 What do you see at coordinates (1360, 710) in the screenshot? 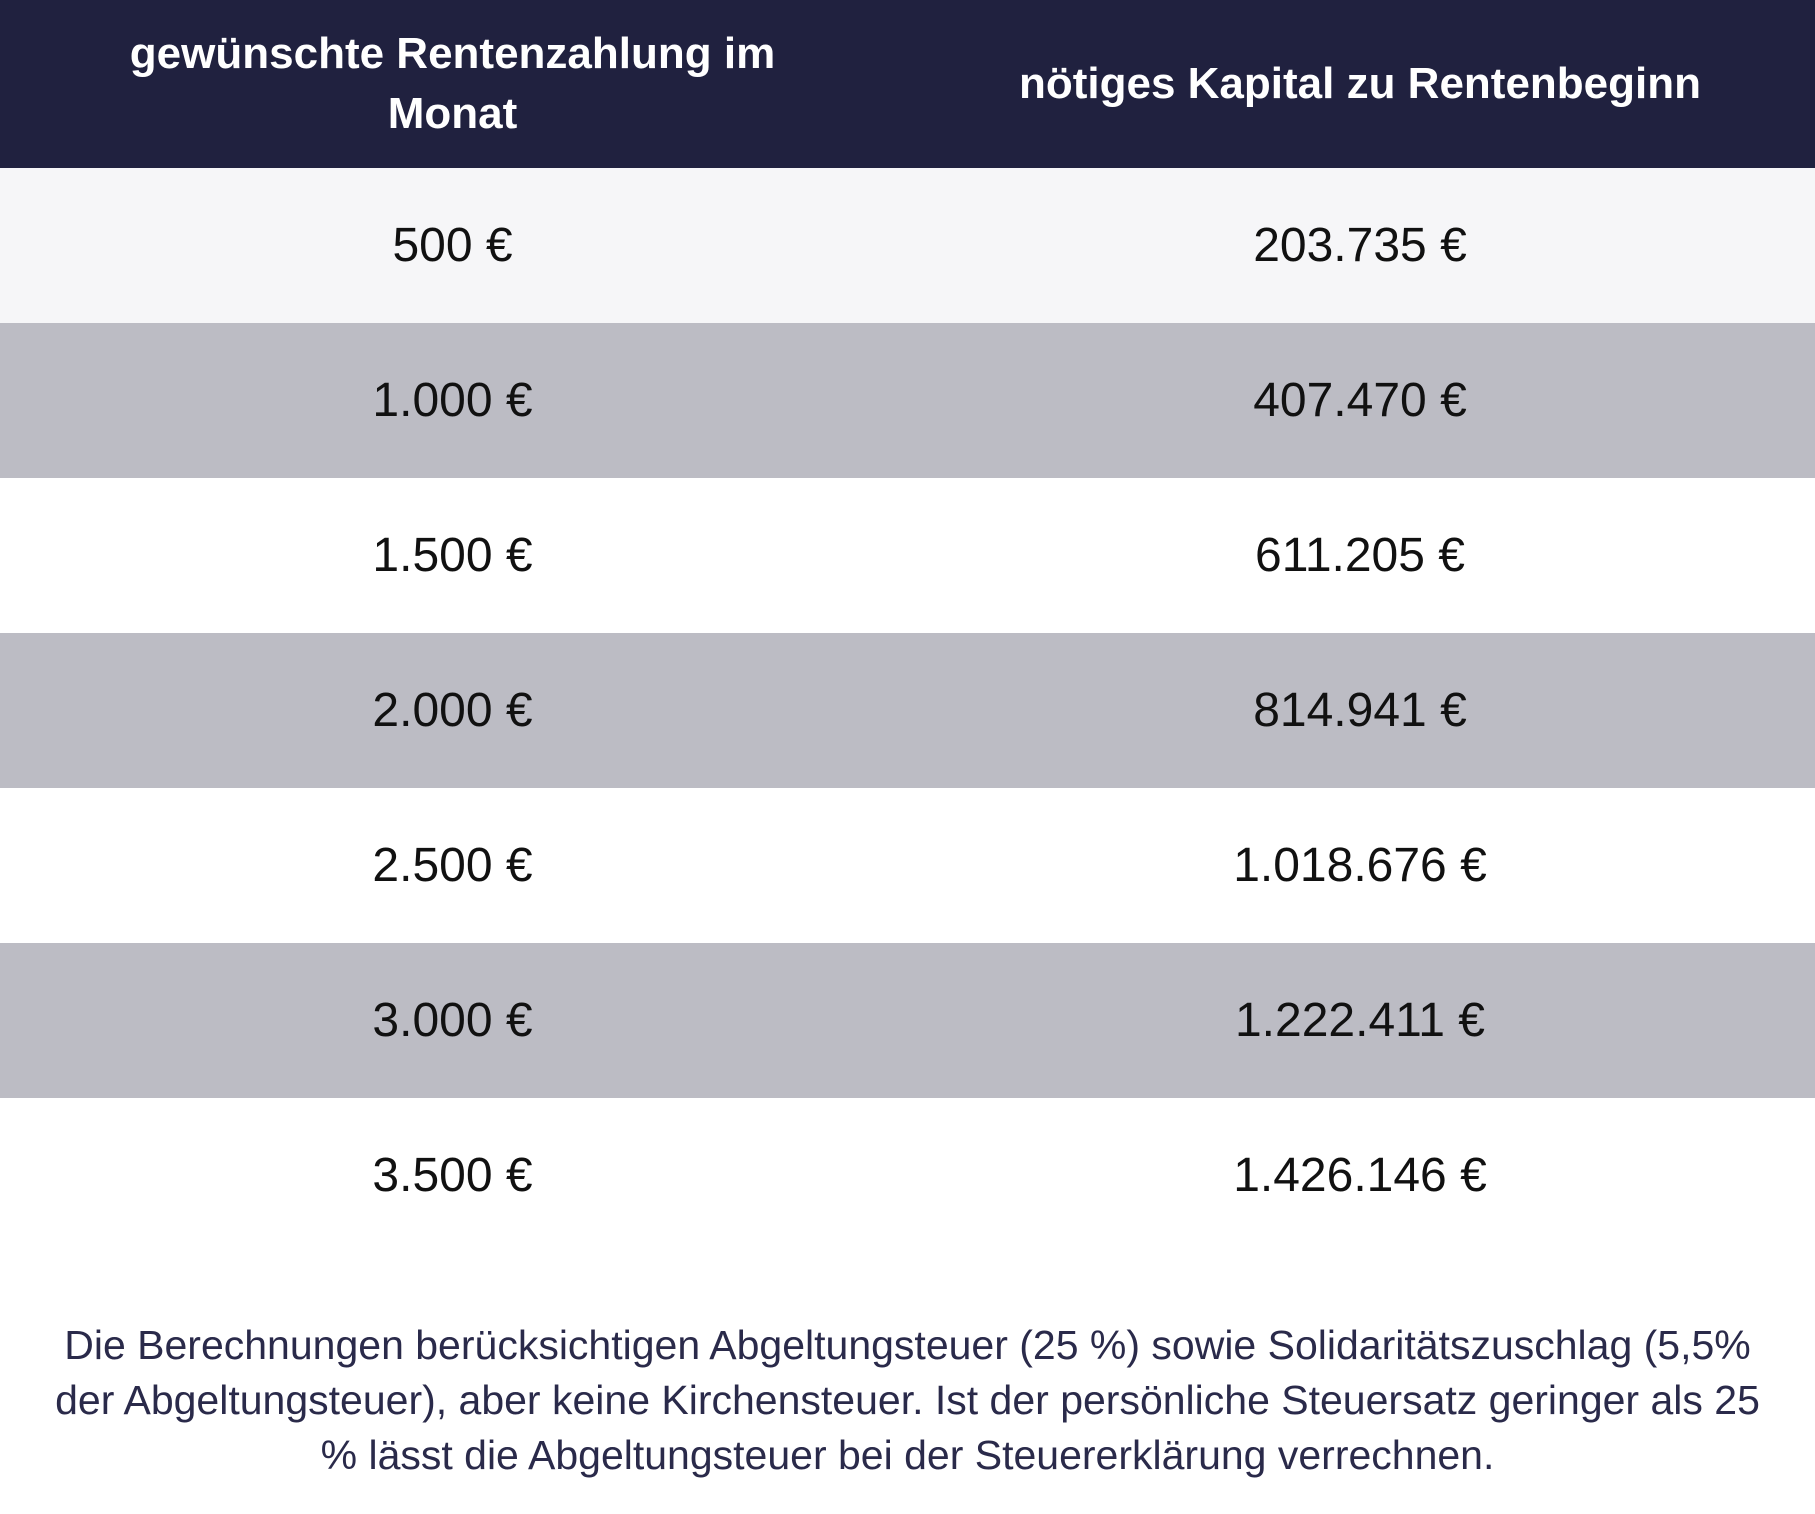
I see `required-capital-cell: 814.941 €` at bounding box center [1360, 710].